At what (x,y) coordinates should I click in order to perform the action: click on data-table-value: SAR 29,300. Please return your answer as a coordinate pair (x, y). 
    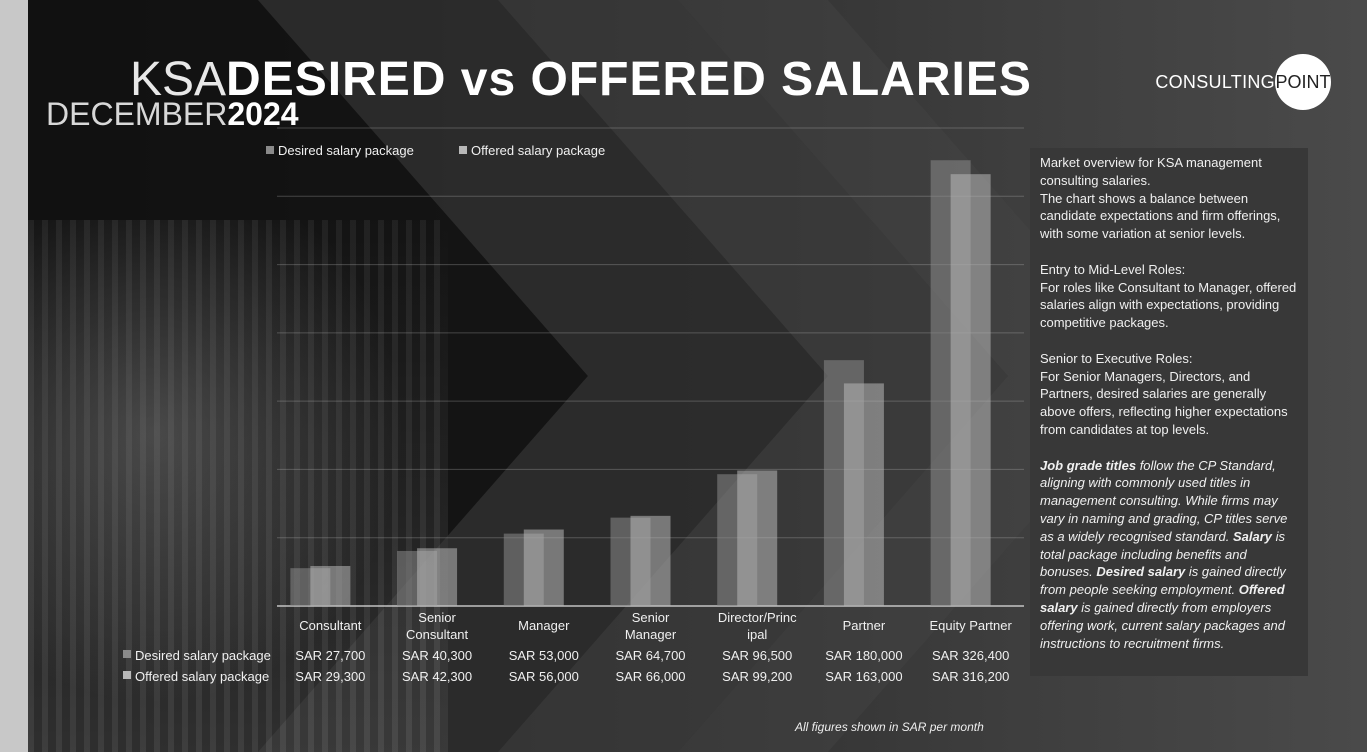
    Looking at the image, I should click on (330, 676).